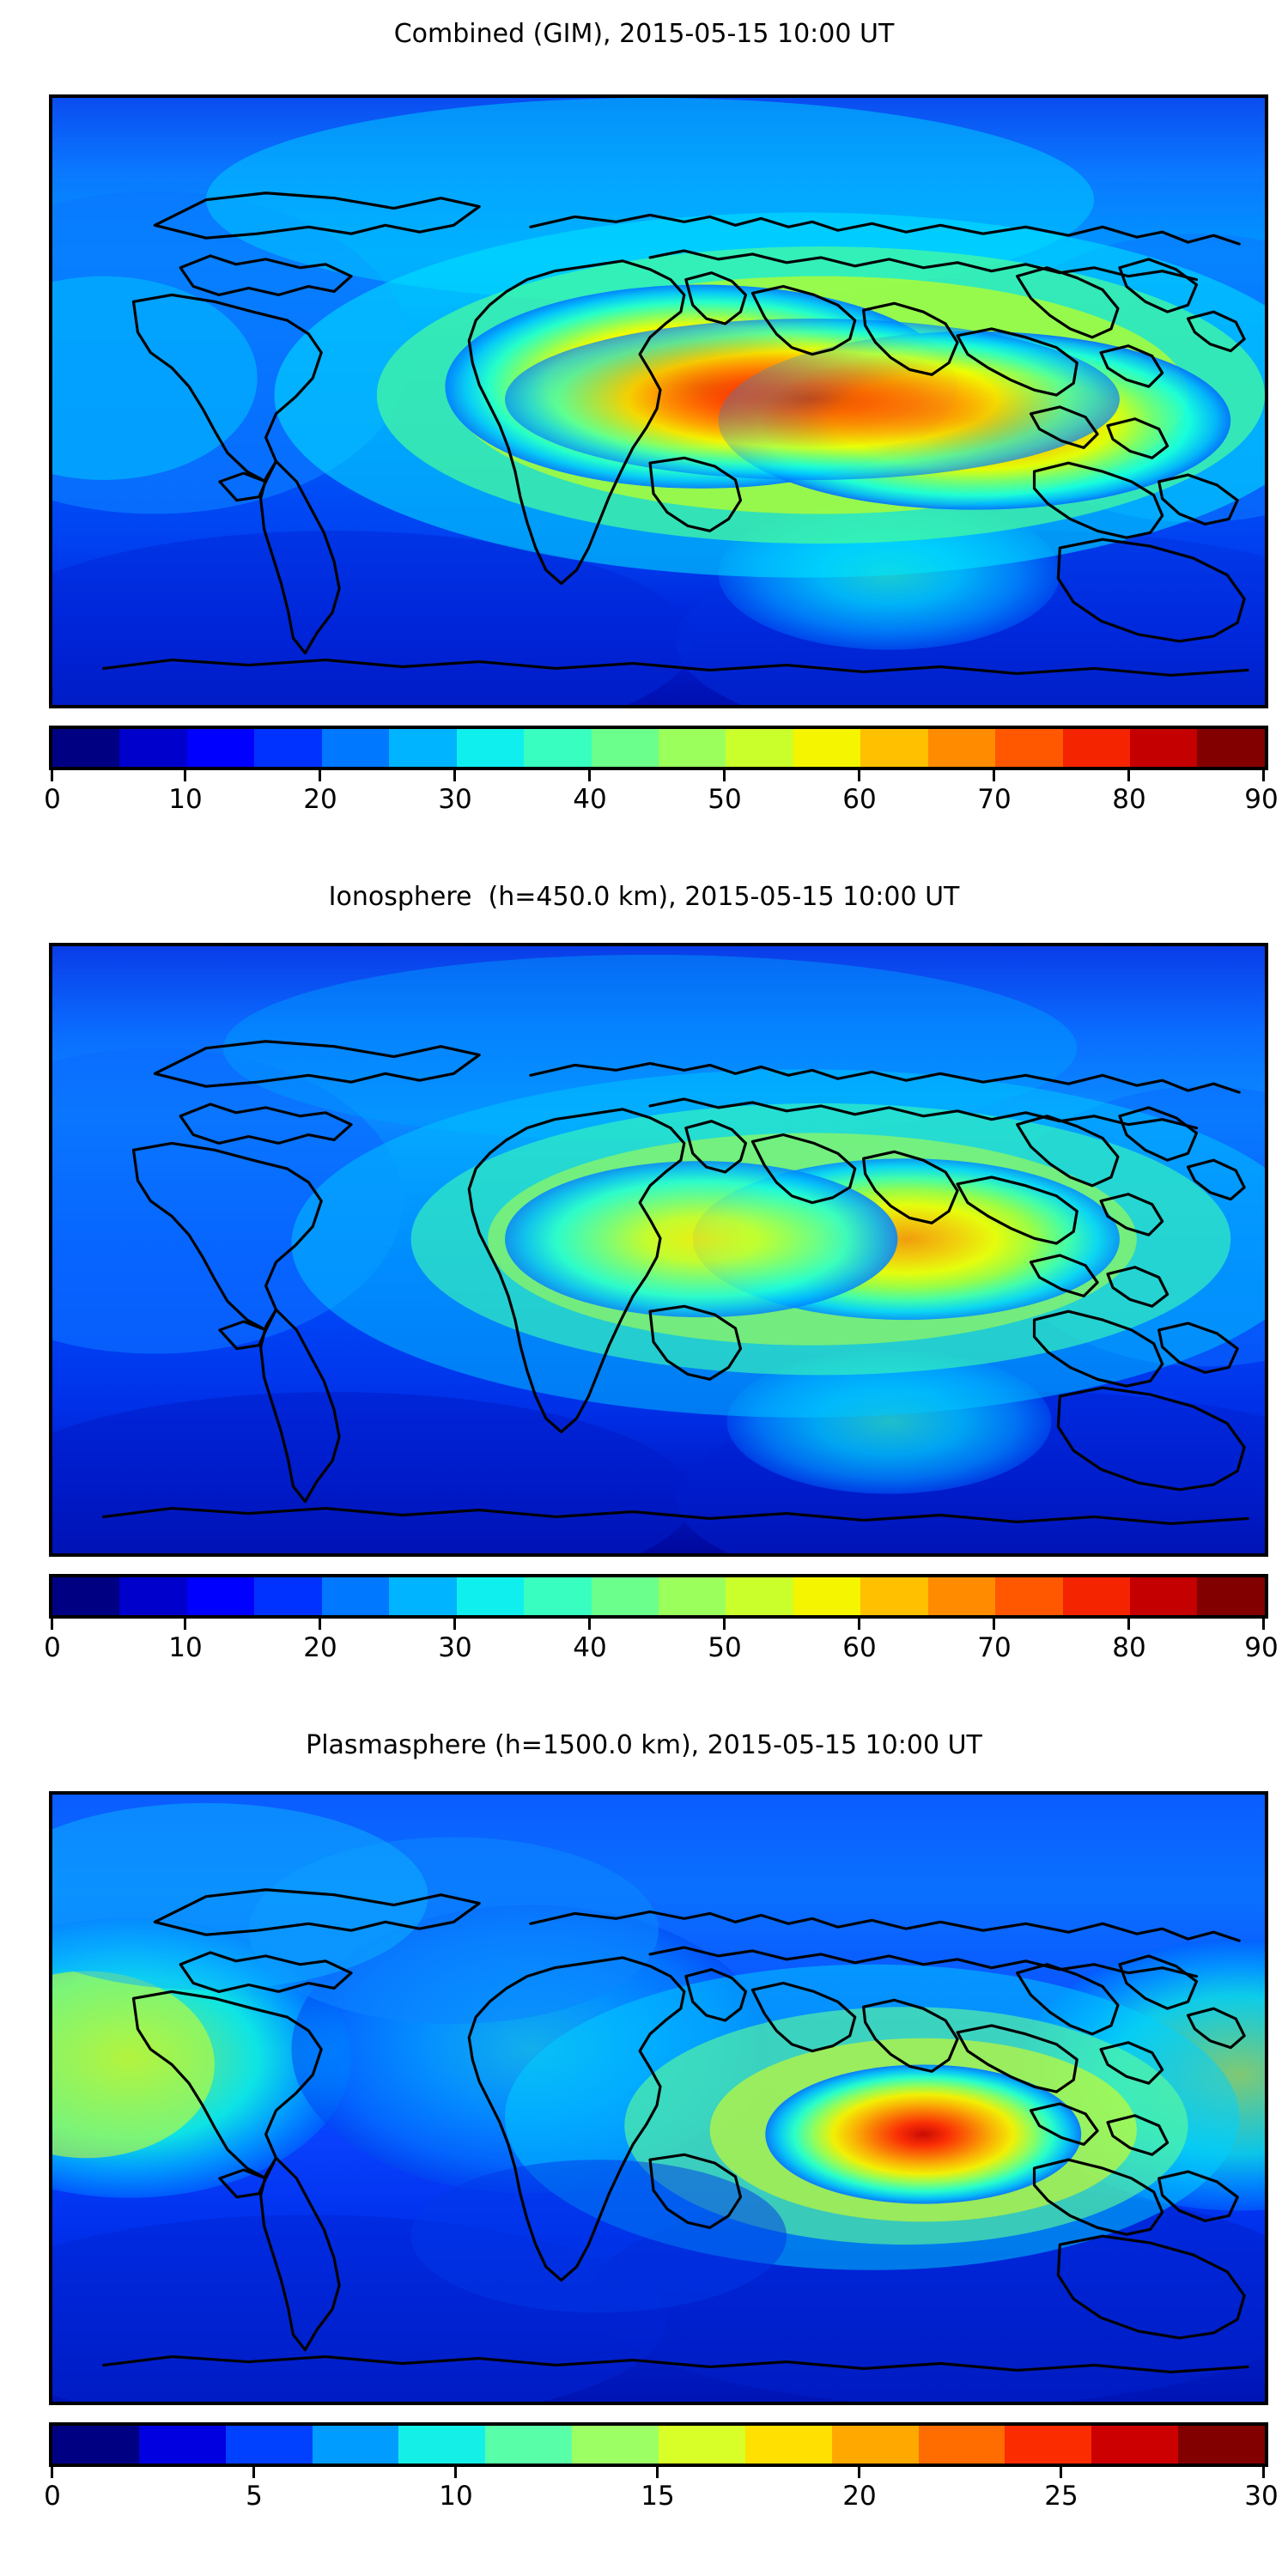 The image size is (1288, 2576). What do you see at coordinates (658, 2496) in the screenshot?
I see `colorbar-tick-label: 15` at bounding box center [658, 2496].